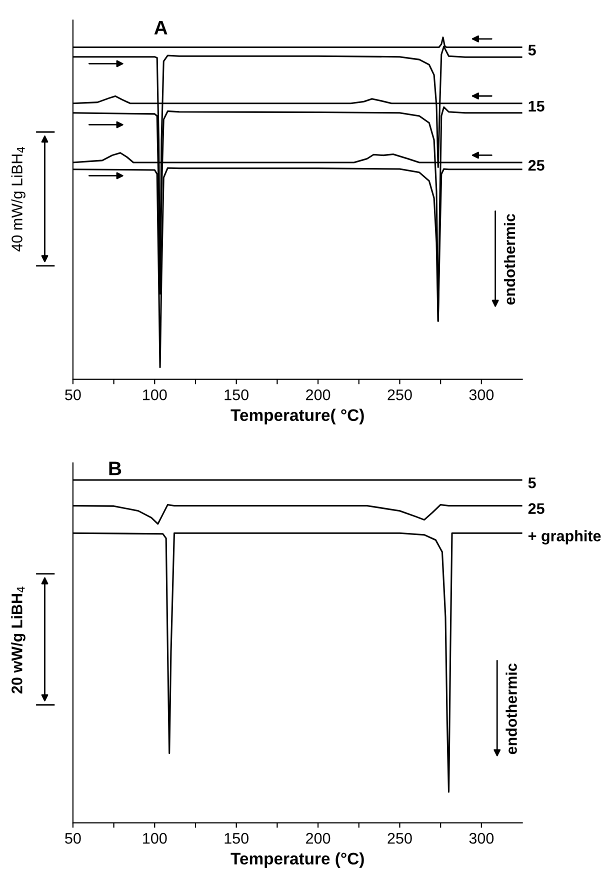 The width and height of the screenshot is (613, 880). Describe the element at coordinates (297, 416) in the screenshot. I see `x-axis-title: Temperature( °C)` at that location.